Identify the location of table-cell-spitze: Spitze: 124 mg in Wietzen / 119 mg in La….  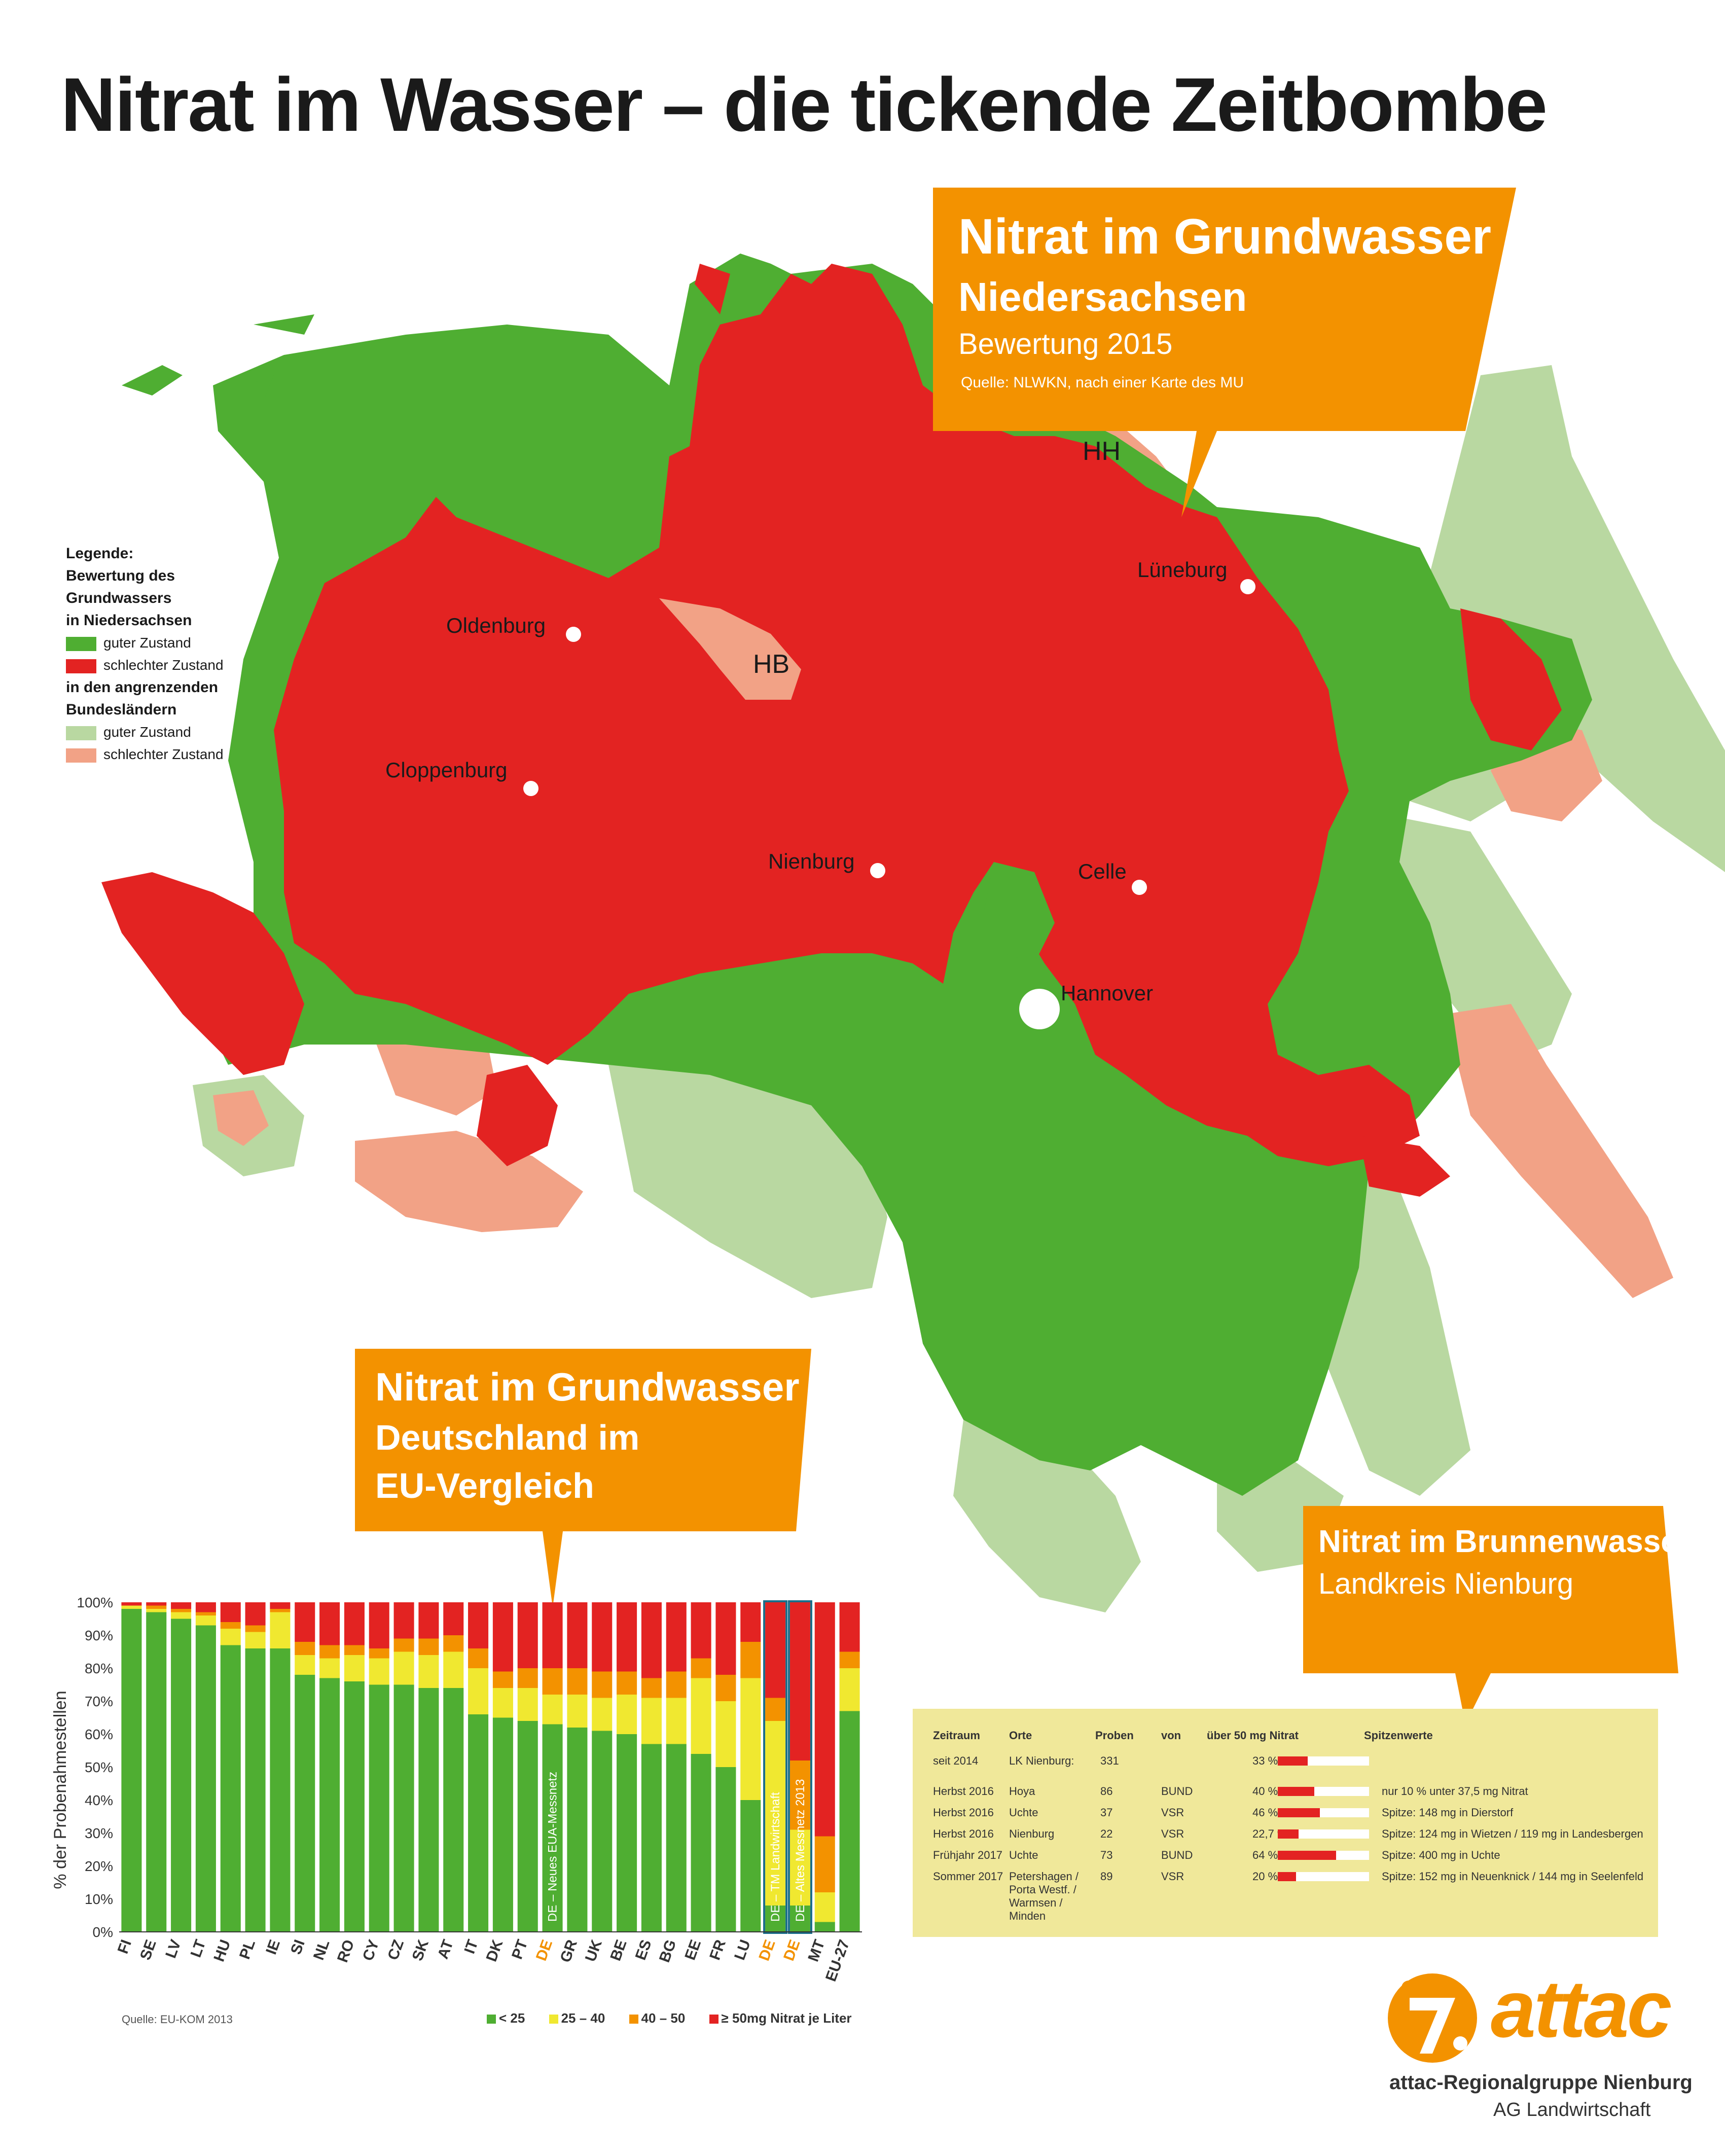
(1512, 1834).